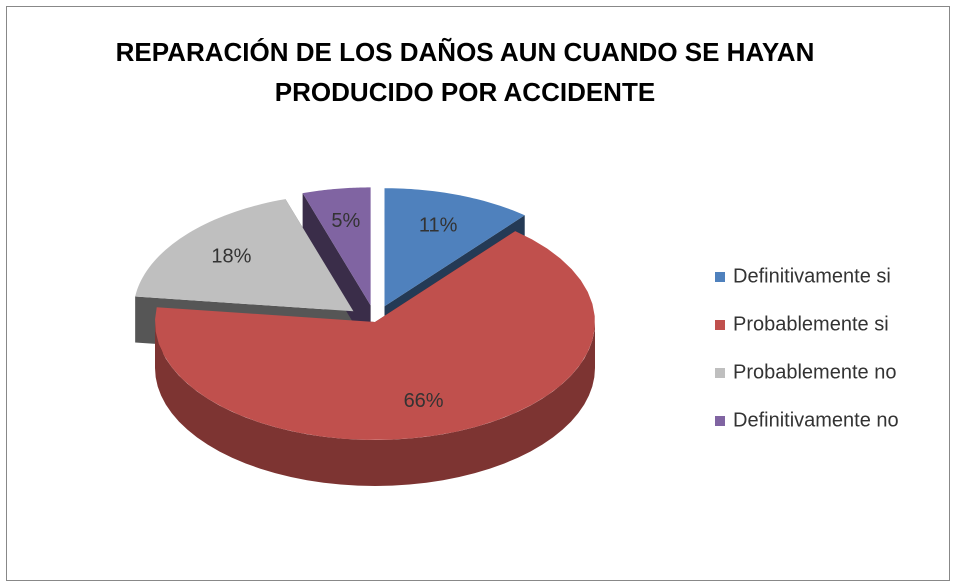  Describe the element at coordinates (811, 324) in the screenshot. I see `legend-label: Probablemente si` at that location.